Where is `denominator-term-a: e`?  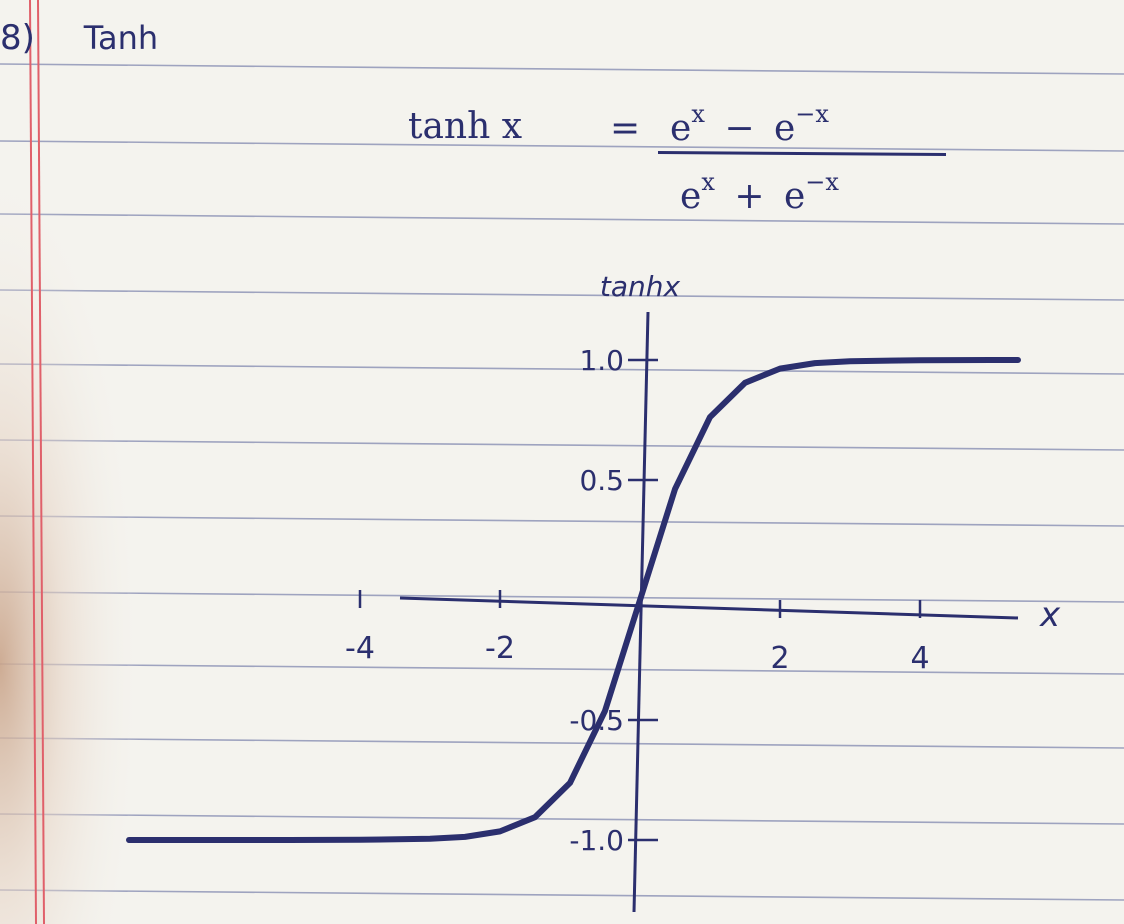 denominator-term-a: e is located at coordinates (691, 196).